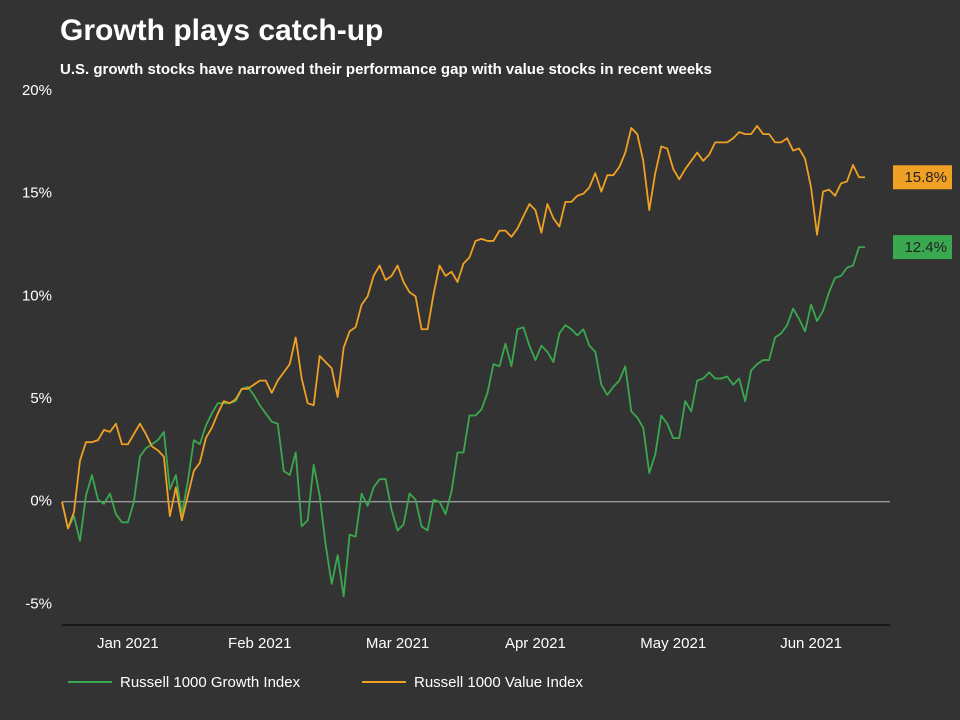 This screenshot has height=720, width=960. Describe the element at coordinates (811, 643) in the screenshot. I see `x-tick-label: Jun 2021` at that location.